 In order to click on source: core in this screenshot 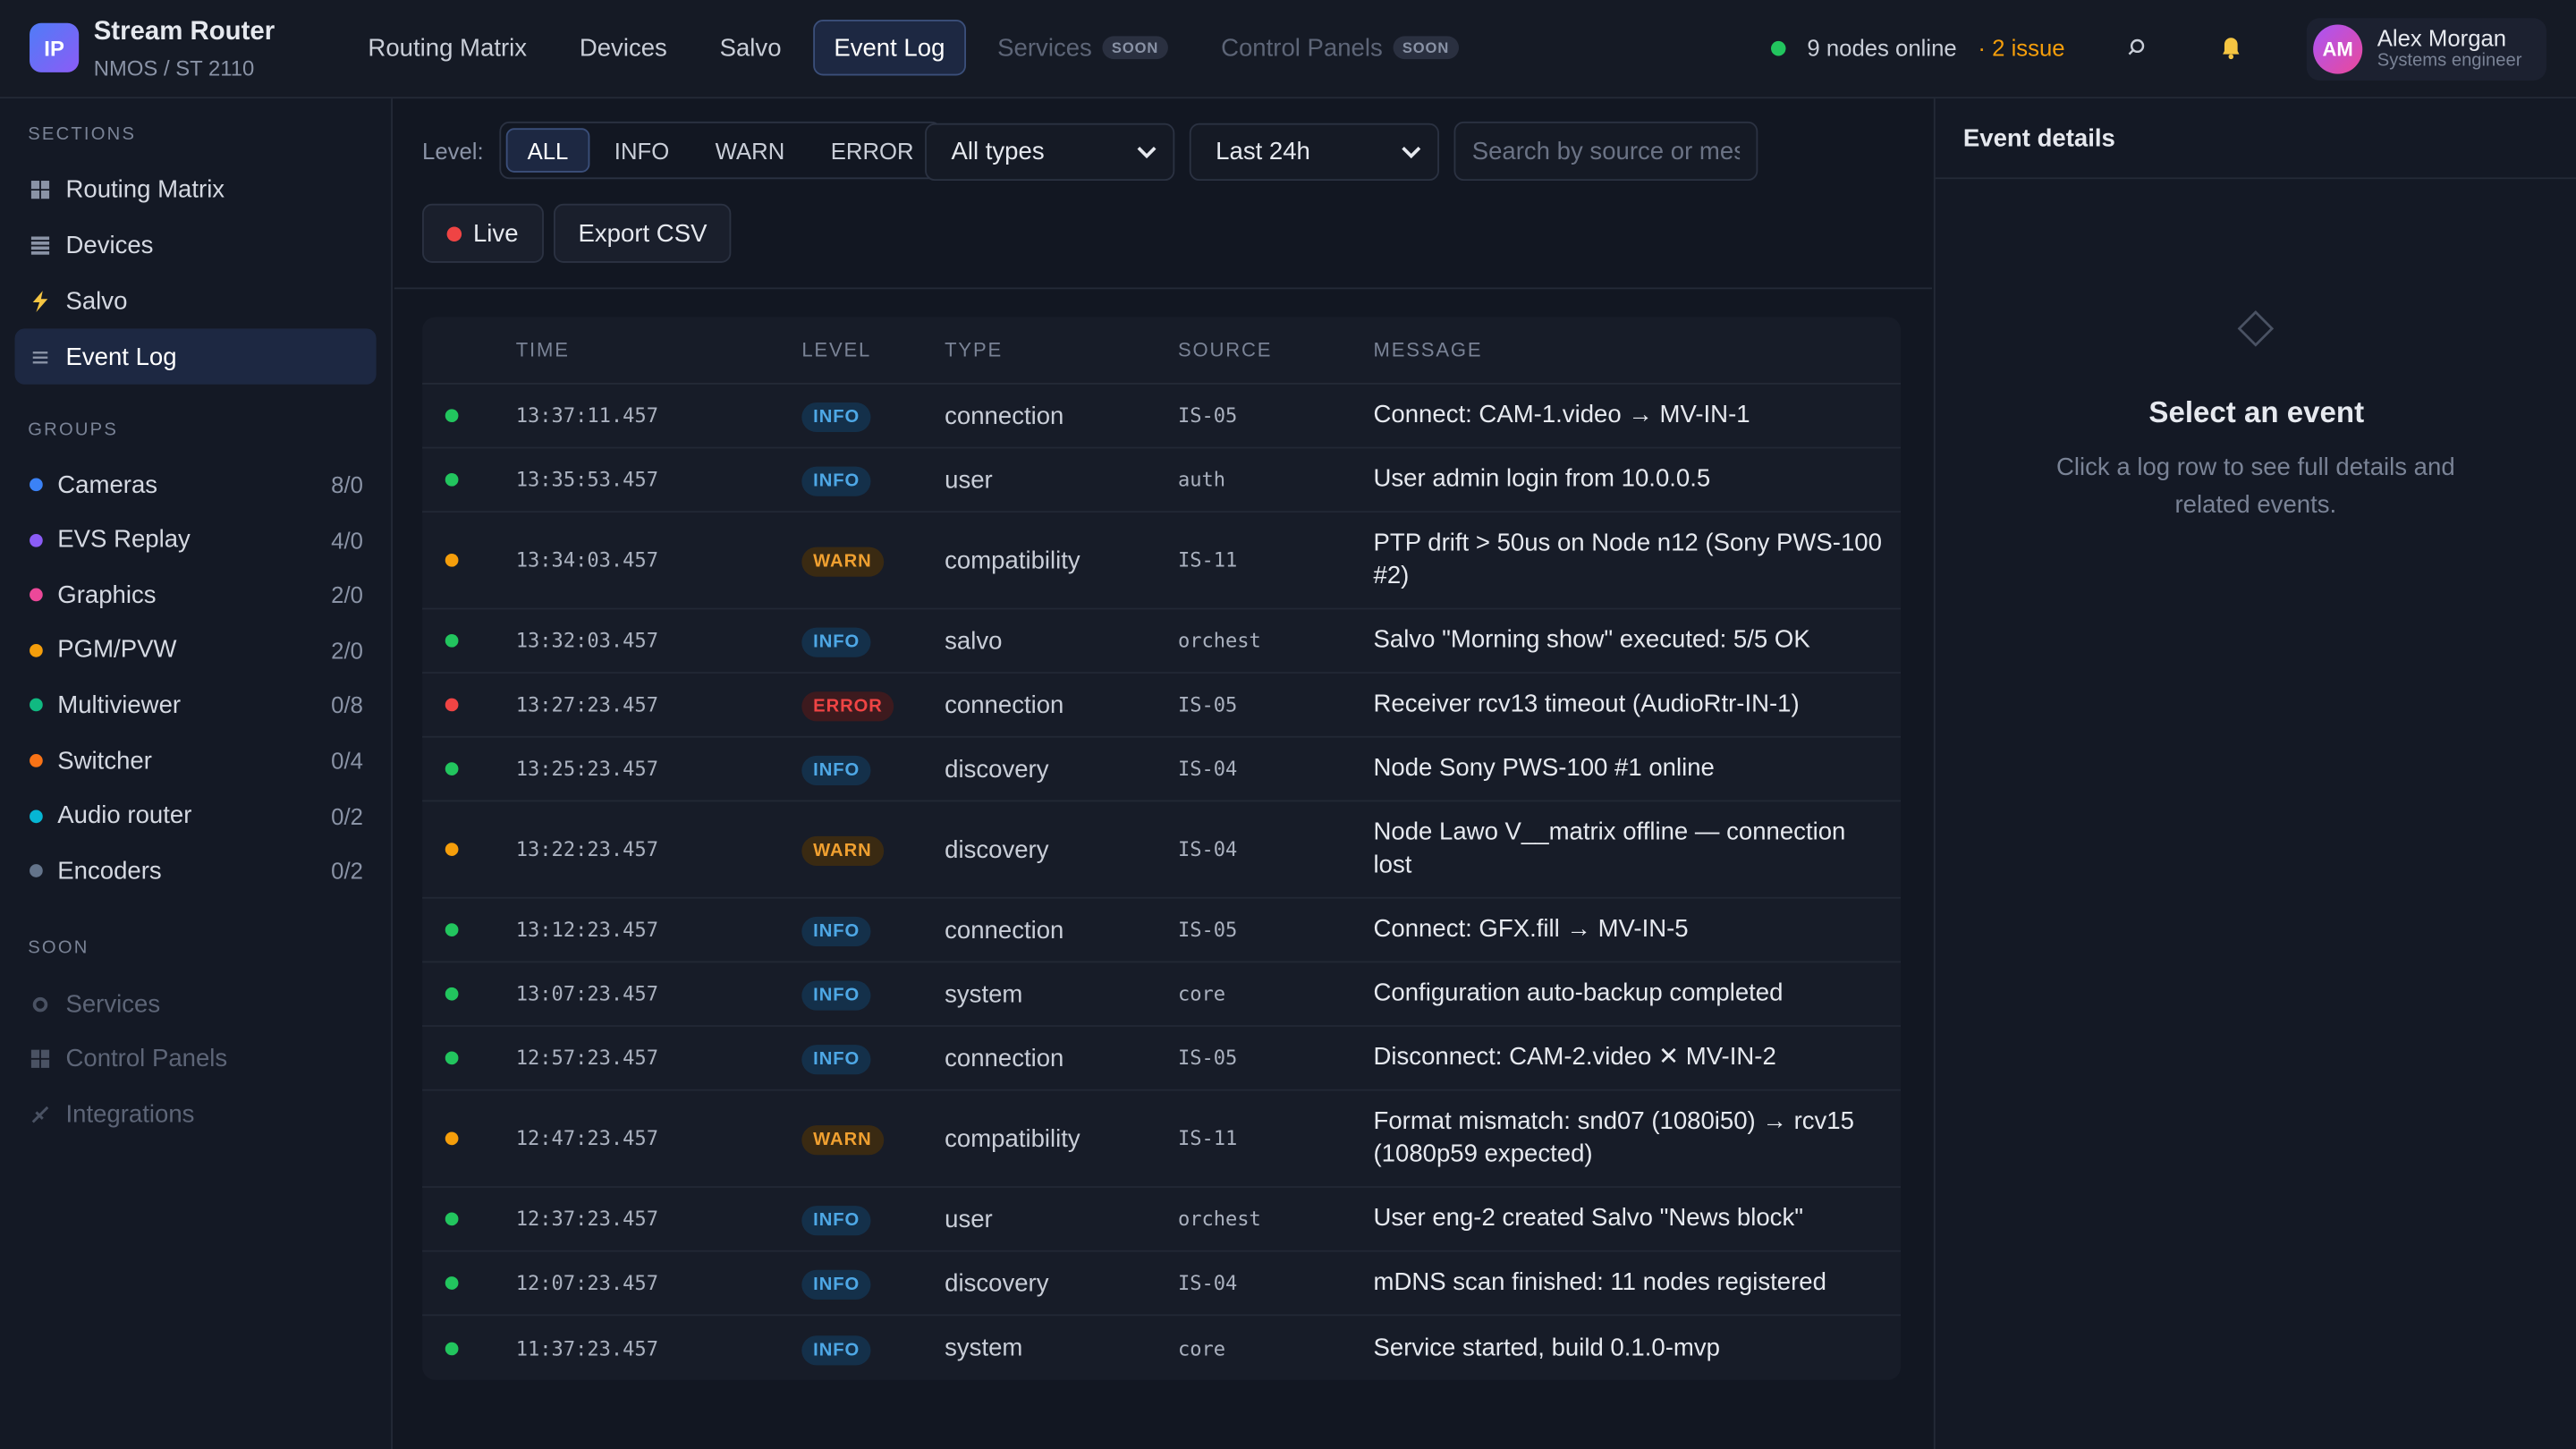, I will do `click(1201, 1348)`.